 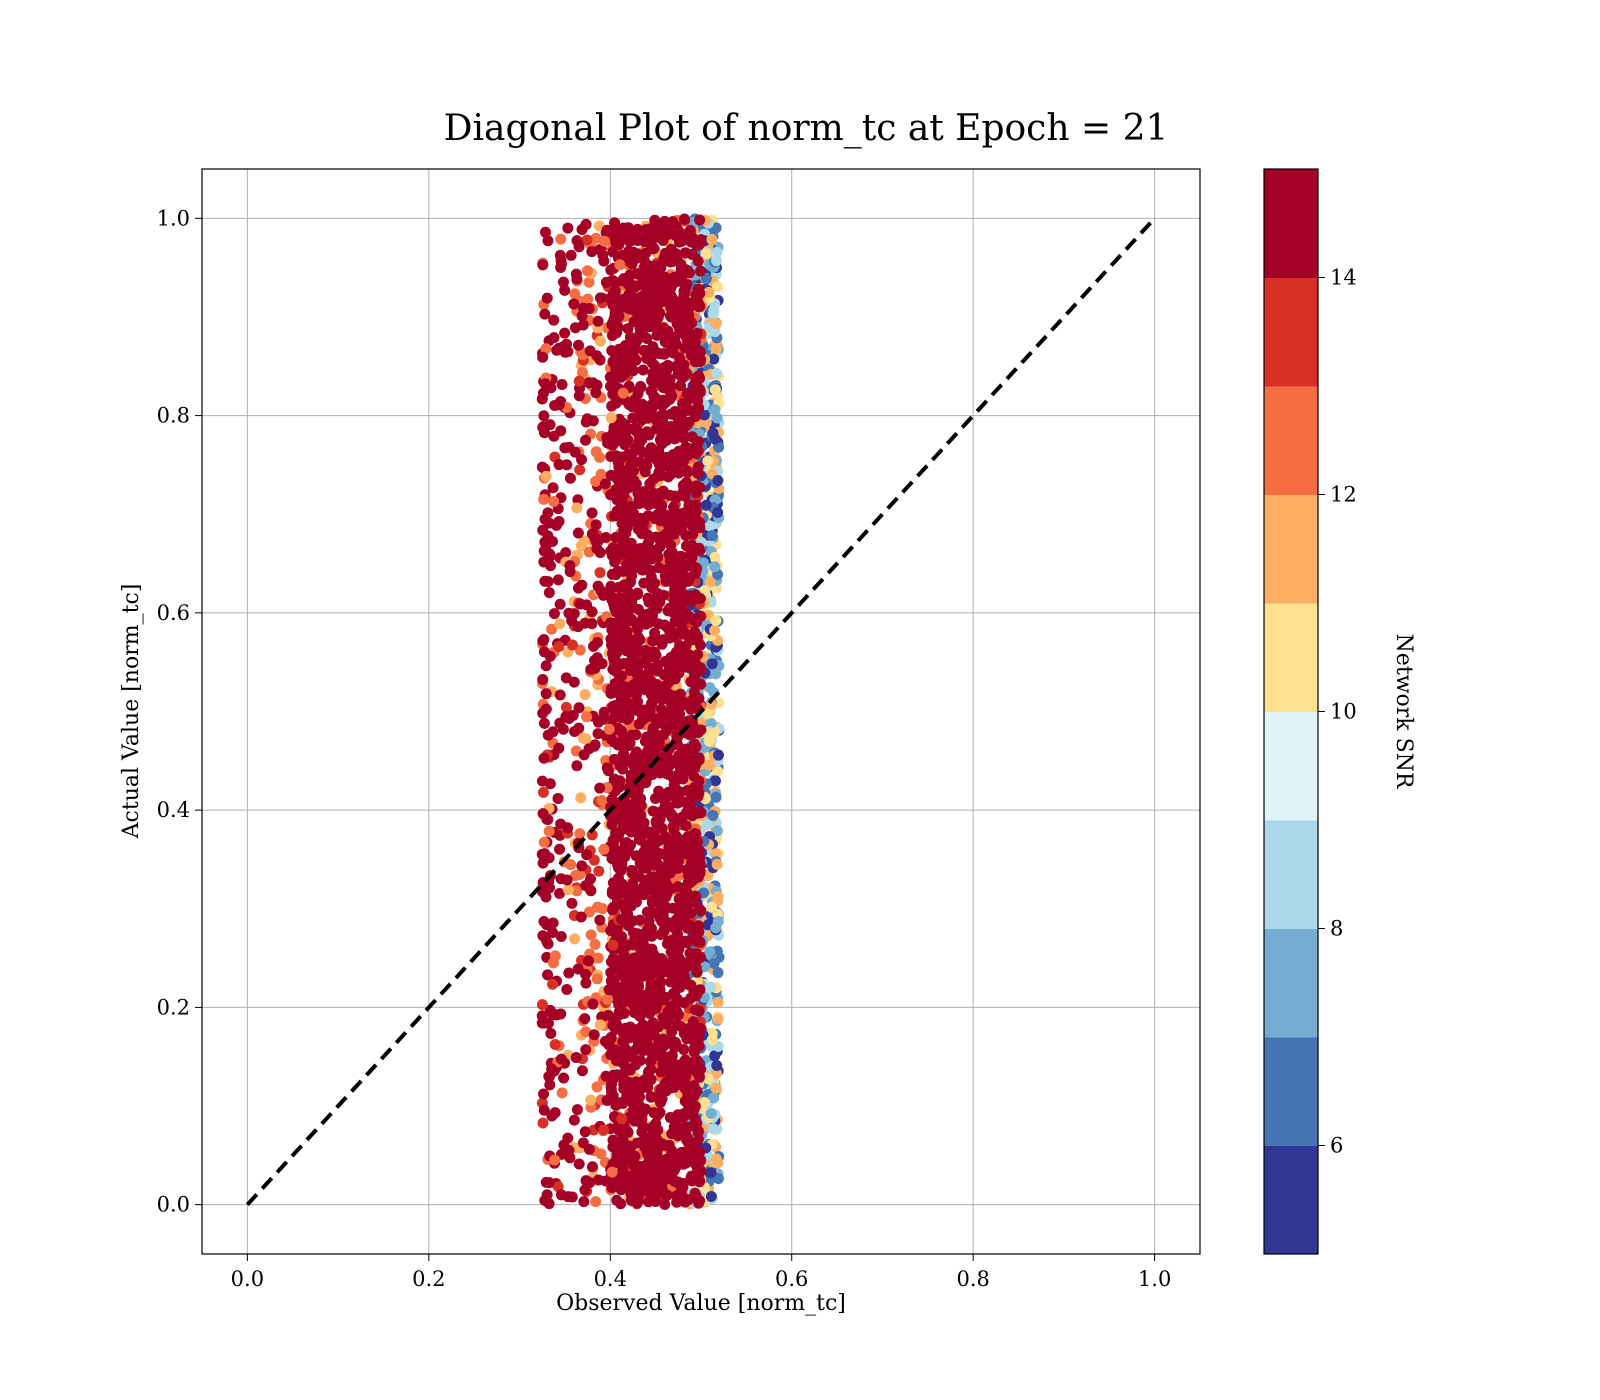 What do you see at coordinates (1343, 712) in the screenshot?
I see `colorbar-tick-label: 10` at bounding box center [1343, 712].